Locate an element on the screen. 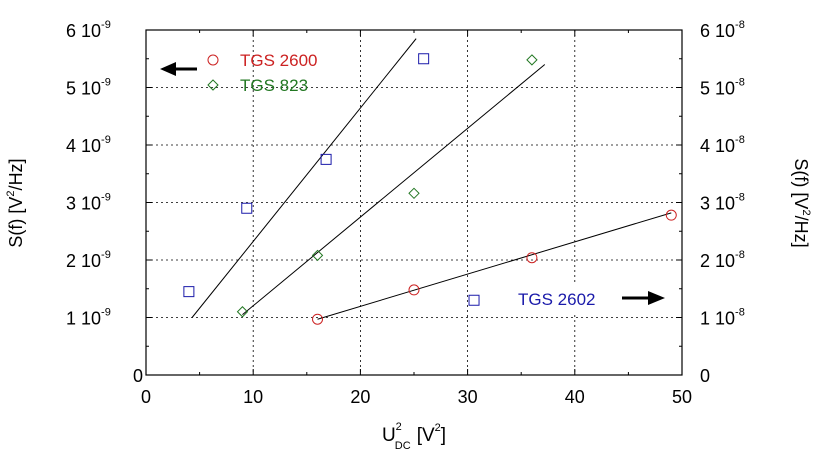 The image size is (819, 454). y-tick-label-right: 3 10-8 is located at coordinates (722, 203).